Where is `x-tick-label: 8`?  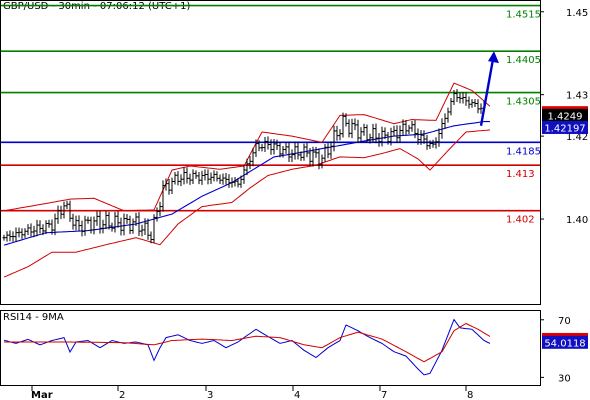 x-tick-label: 8 is located at coordinates (470, 395).